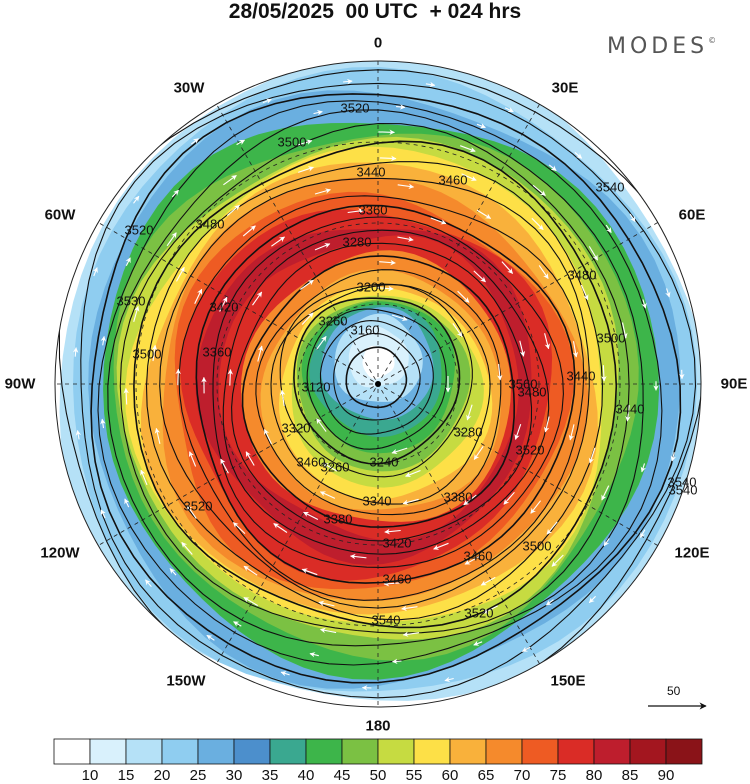 The height and width of the screenshot is (784, 750). What do you see at coordinates (378, 775) in the screenshot?
I see `colorbar-tick-label: 50` at bounding box center [378, 775].